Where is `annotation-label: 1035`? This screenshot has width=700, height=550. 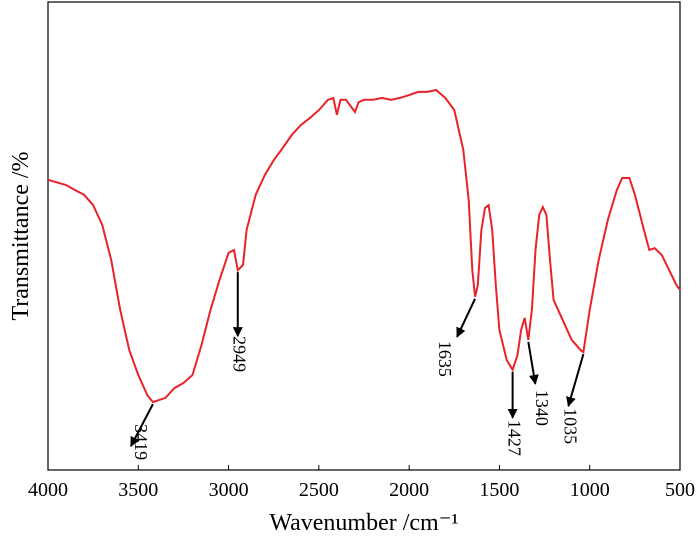
annotation-label: 1035 is located at coordinates (570, 426).